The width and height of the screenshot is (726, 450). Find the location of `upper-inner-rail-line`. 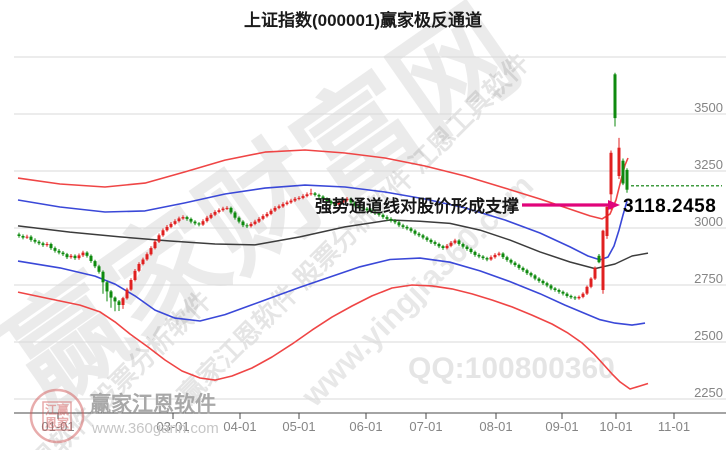

upper-inner-rail-line is located at coordinates (322, 222).